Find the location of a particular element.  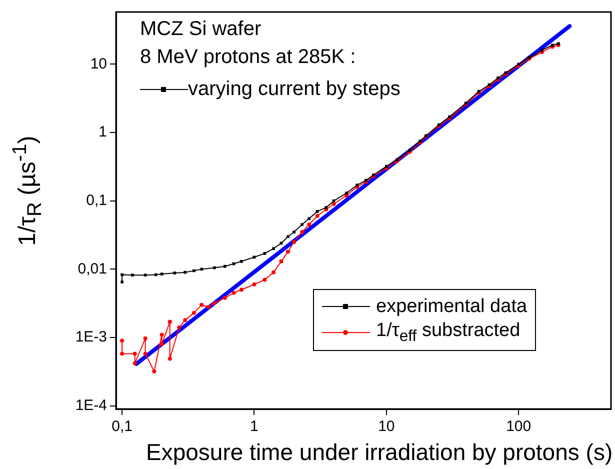

annotation: 8 MeV protons at 285K : is located at coordinates (248, 57).